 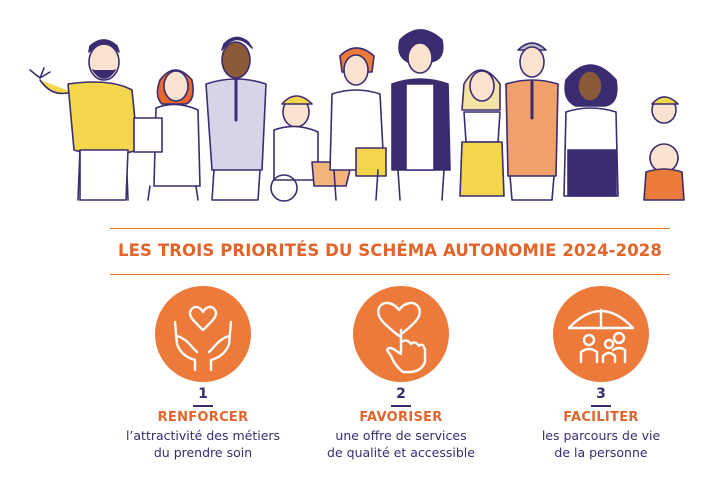 What do you see at coordinates (203, 394) in the screenshot?
I see `priority-1-number: 1` at bounding box center [203, 394].